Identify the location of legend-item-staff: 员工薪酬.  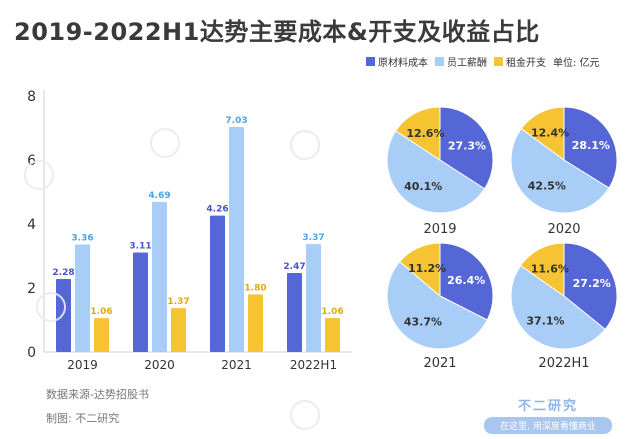
(461, 61).